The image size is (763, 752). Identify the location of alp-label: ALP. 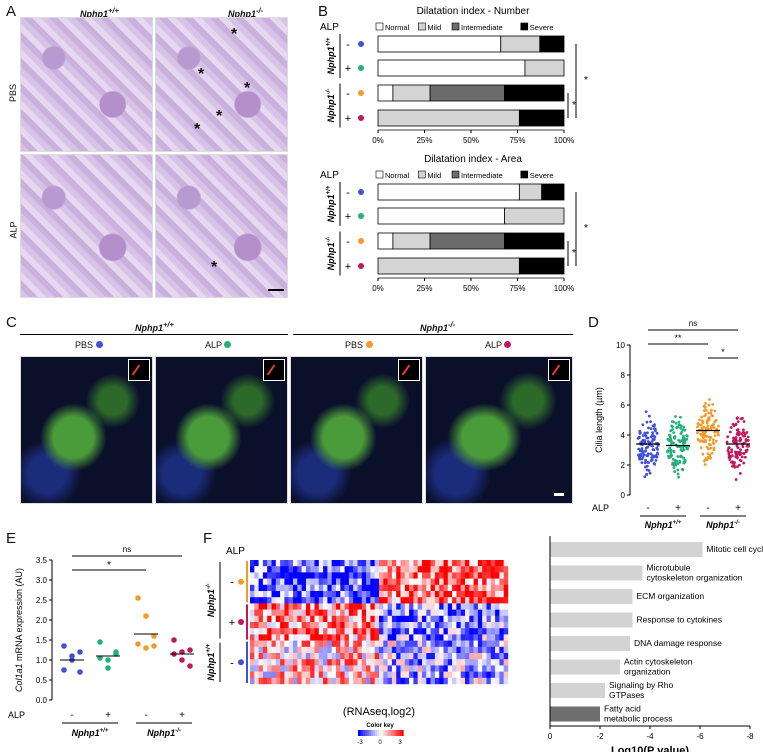
(600, 508).